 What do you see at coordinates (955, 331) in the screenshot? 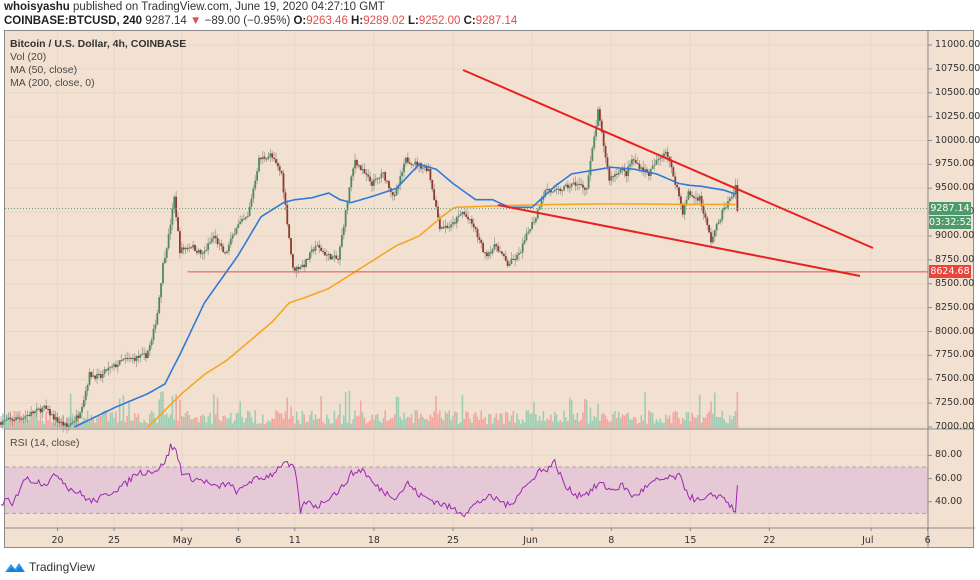
I see `price-tick-label: 8000.00` at bounding box center [955, 331].